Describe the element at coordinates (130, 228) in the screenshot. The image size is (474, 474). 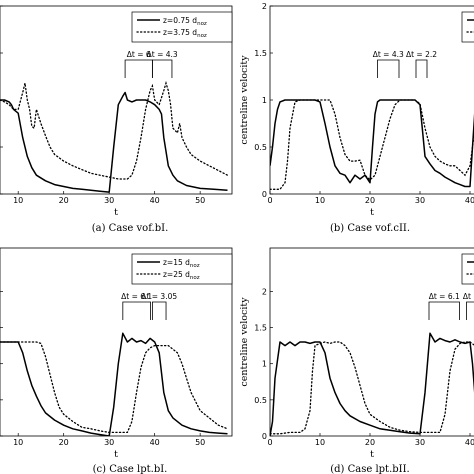
I see `panel-caption: (a) Case vof.bI.` at that location.